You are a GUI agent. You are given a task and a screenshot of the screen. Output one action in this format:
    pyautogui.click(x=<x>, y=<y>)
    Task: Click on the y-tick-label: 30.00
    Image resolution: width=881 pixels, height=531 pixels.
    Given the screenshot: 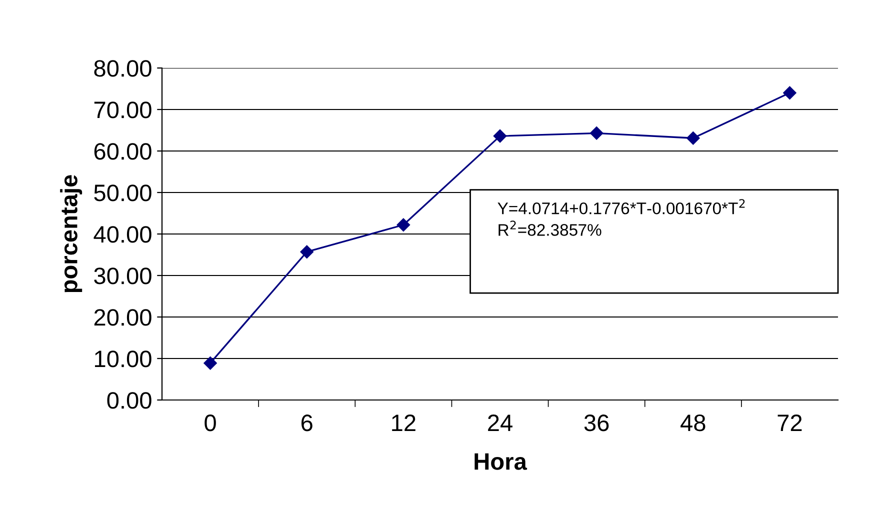 What is the action you would take?
    pyautogui.click(x=123, y=276)
    